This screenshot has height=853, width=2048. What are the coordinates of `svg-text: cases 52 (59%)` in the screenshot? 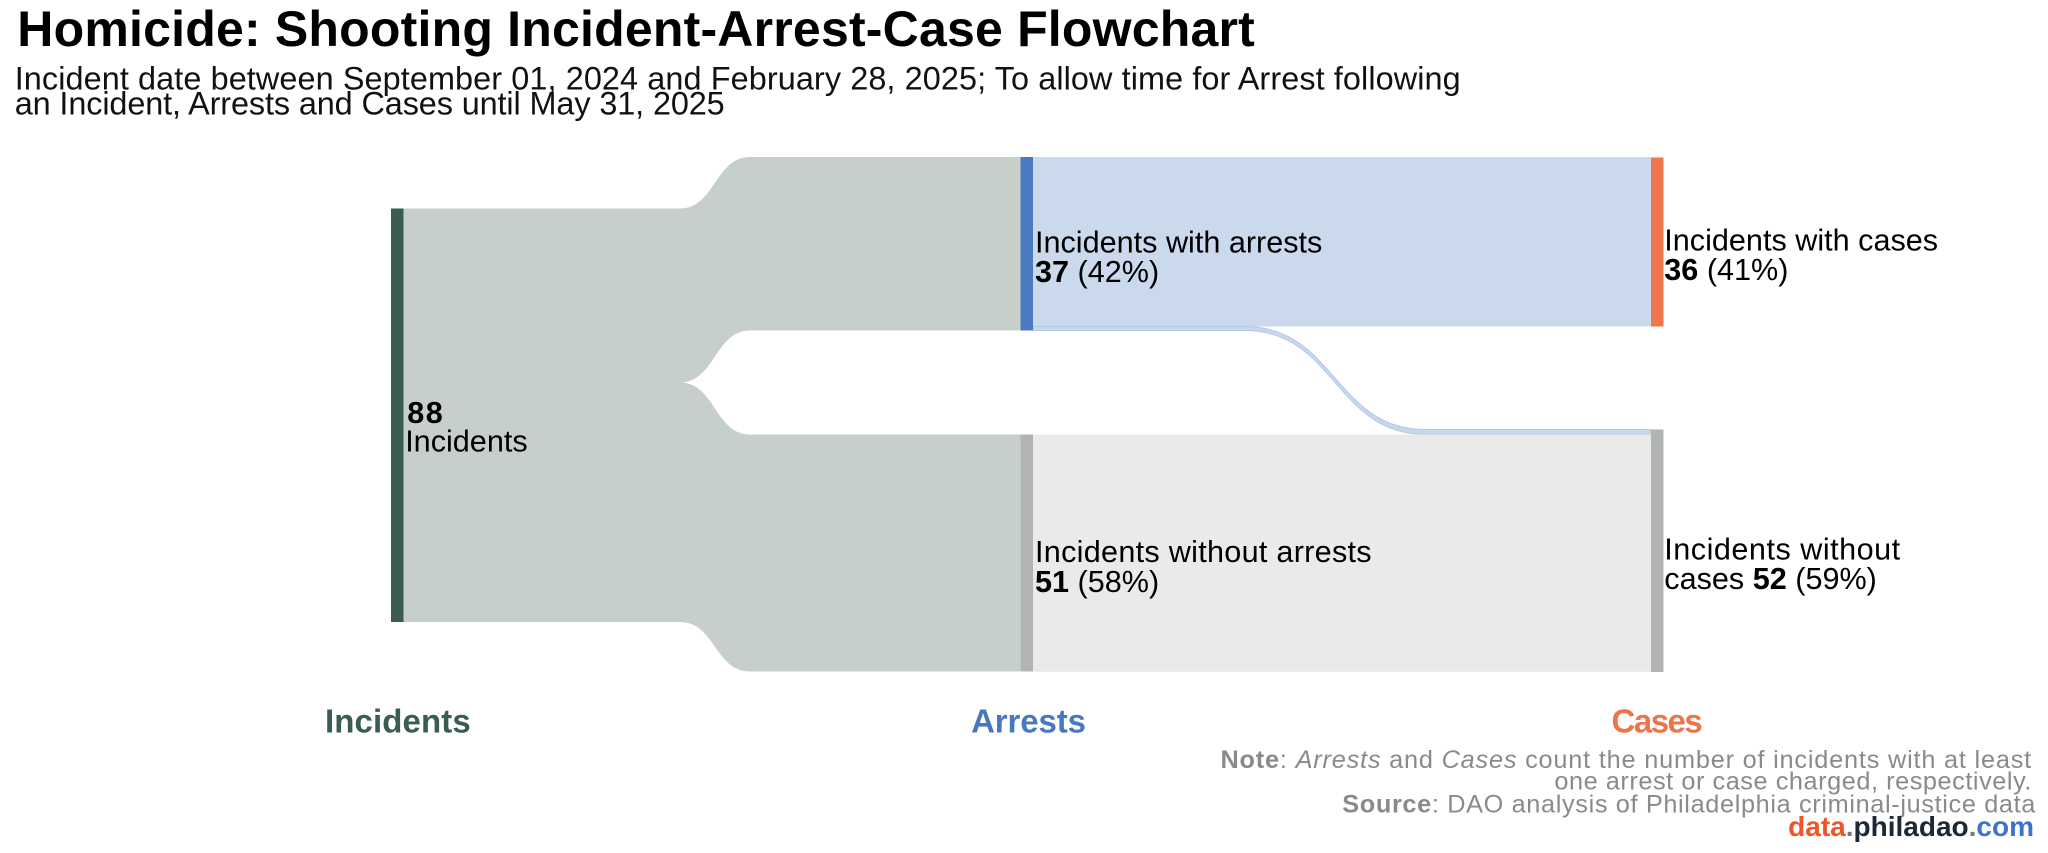 It's located at (1770, 579).